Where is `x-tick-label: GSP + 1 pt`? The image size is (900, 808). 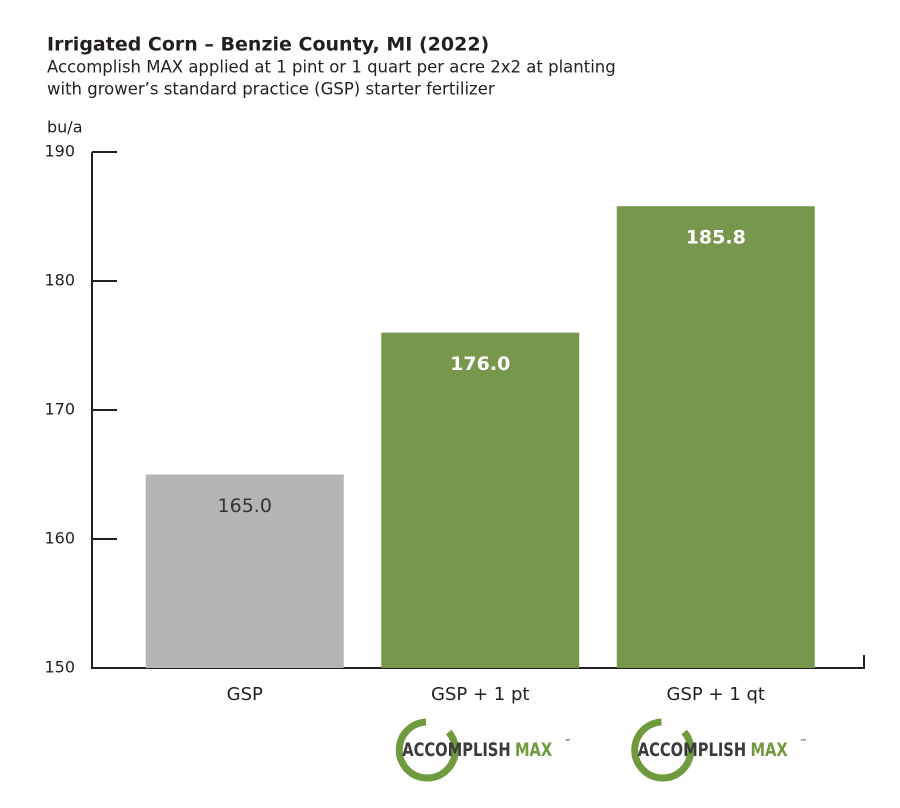 x-tick-label: GSP + 1 pt is located at coordinates (480, 694).